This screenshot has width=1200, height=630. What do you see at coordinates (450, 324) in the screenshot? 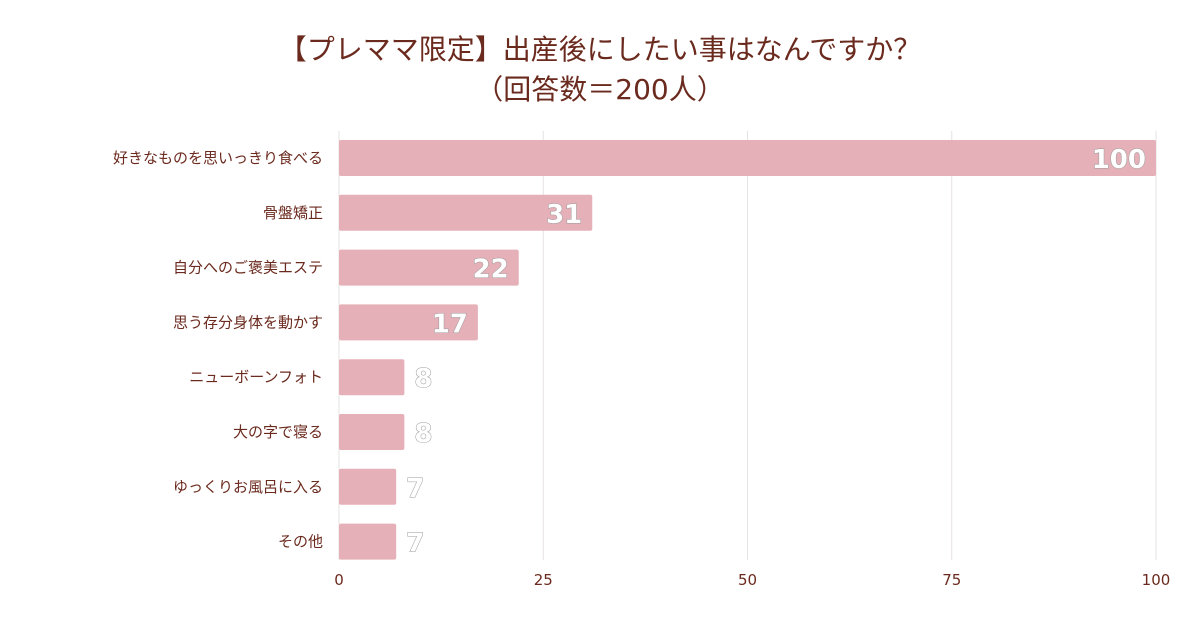
I see `data-label-3: 17` at bounding box center [450, 324].